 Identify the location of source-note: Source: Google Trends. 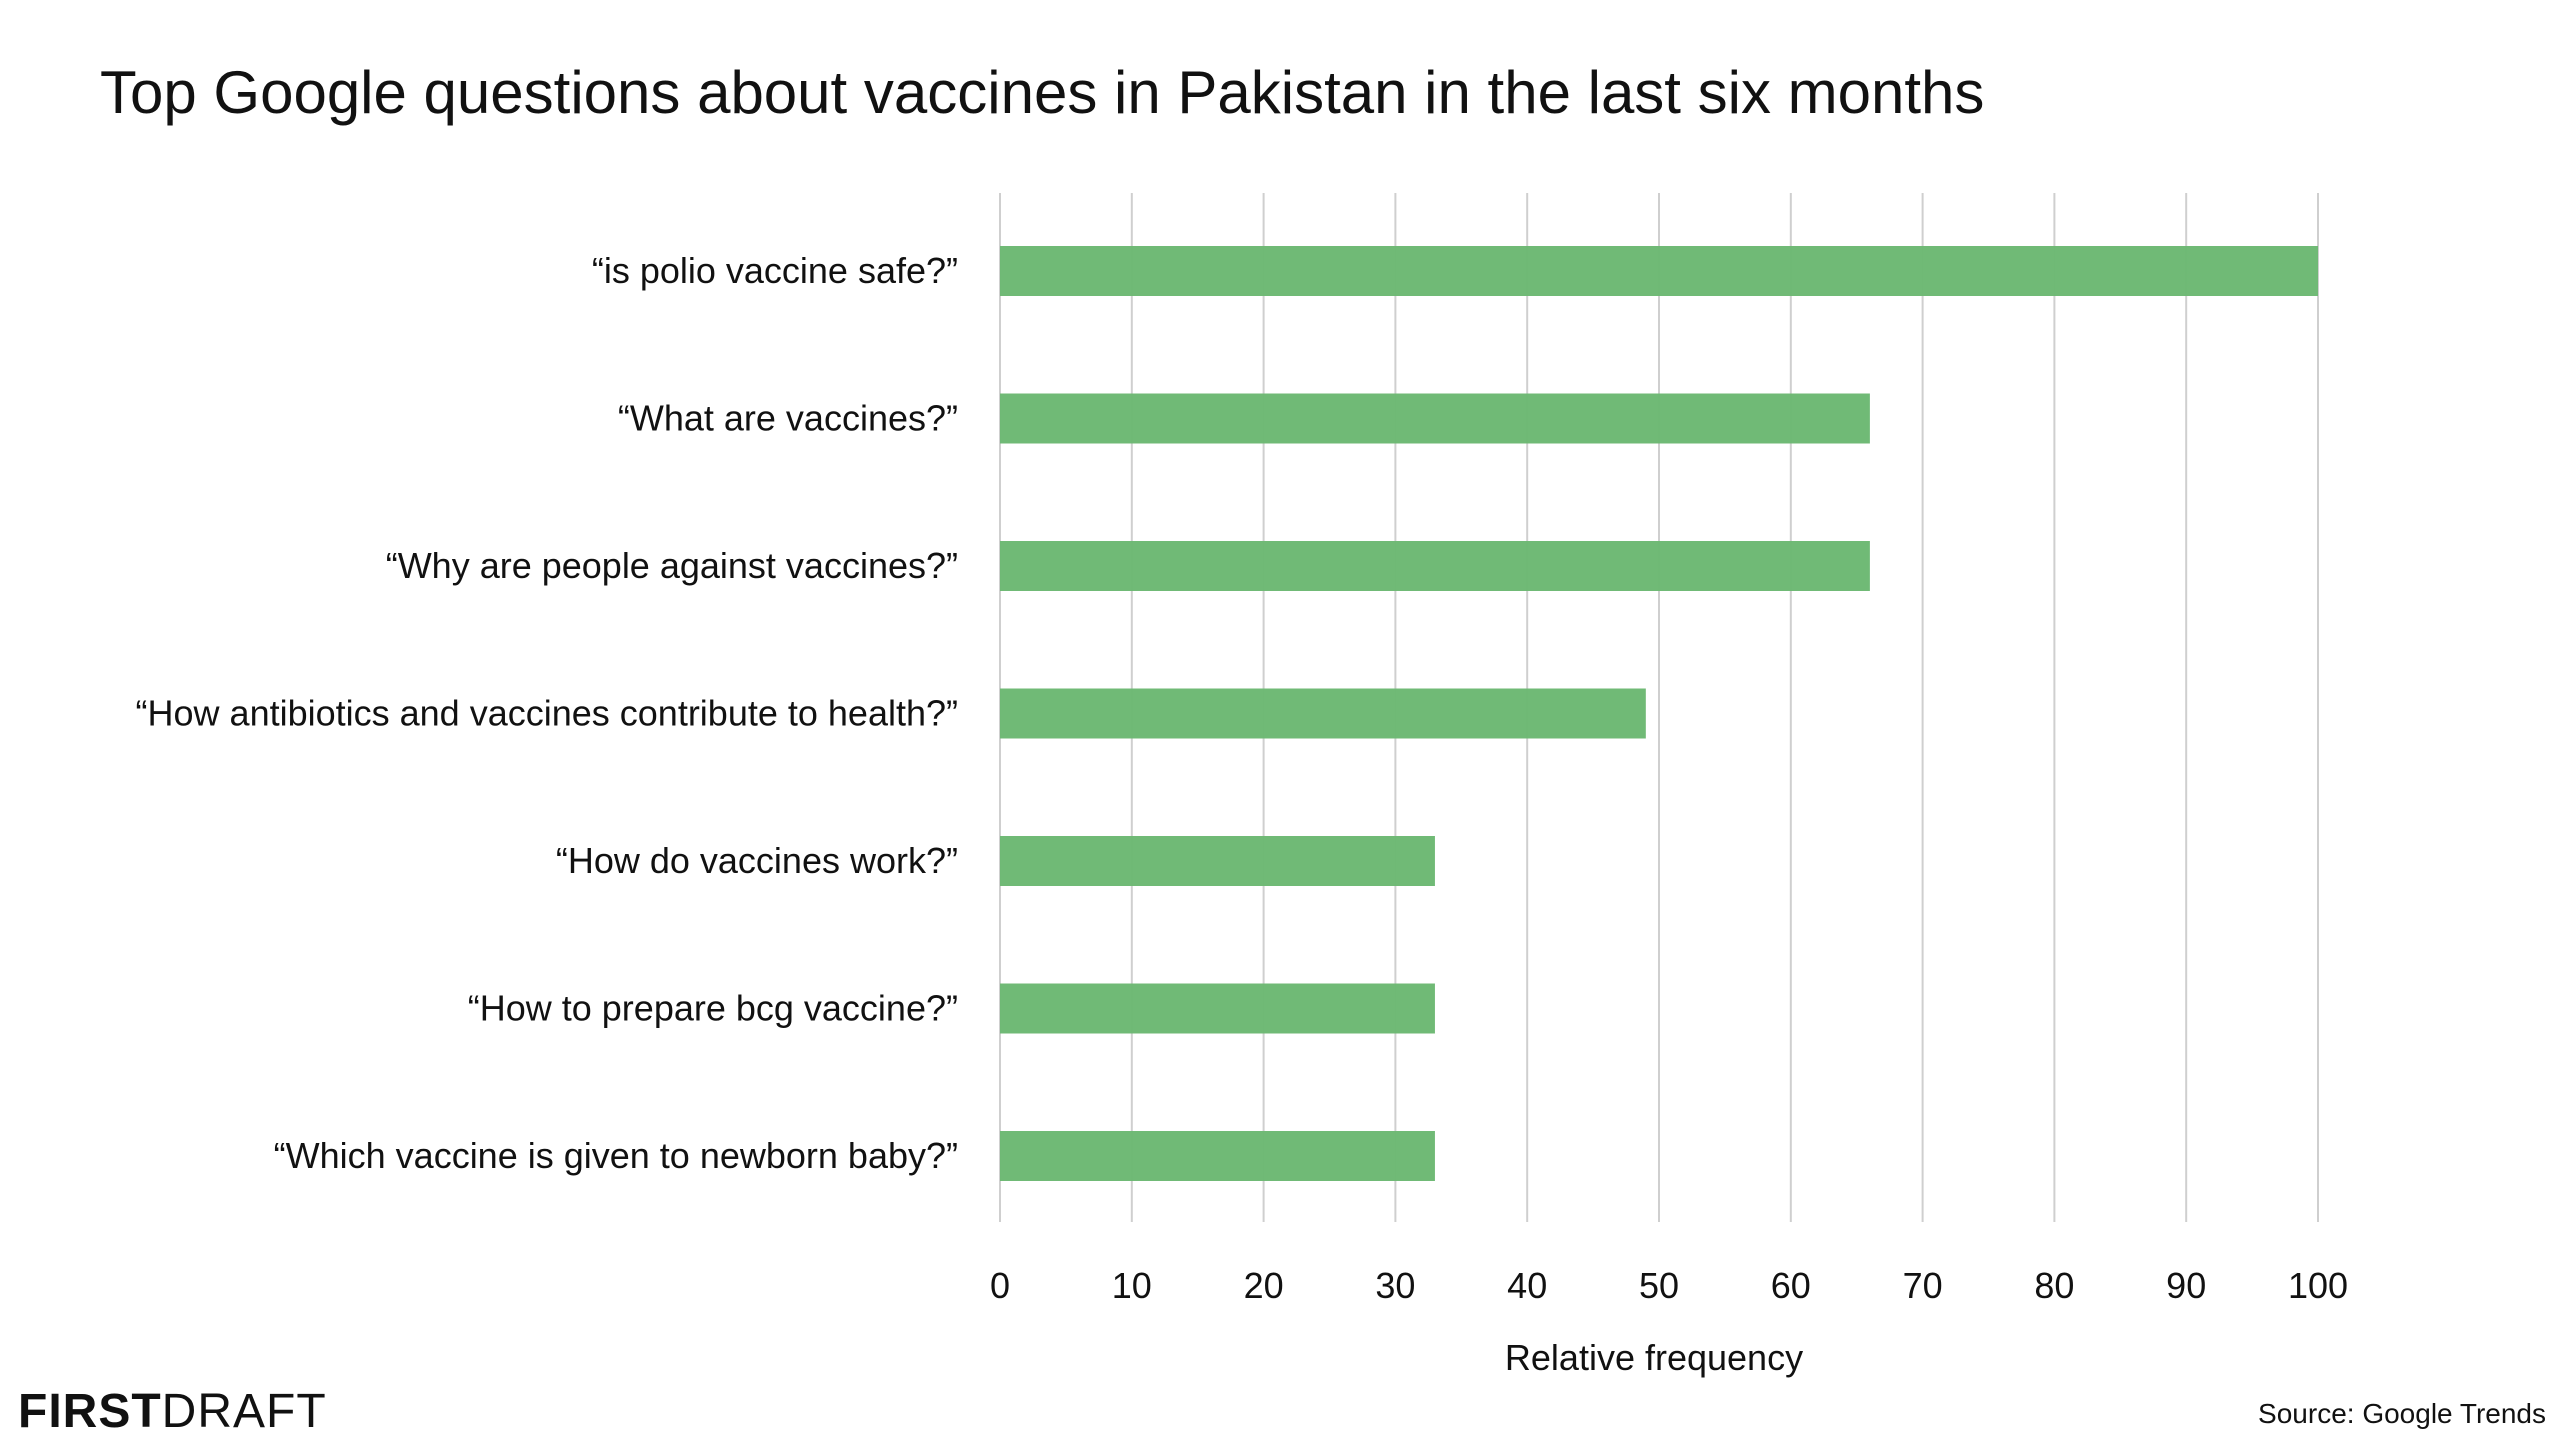
(2402, 1413).